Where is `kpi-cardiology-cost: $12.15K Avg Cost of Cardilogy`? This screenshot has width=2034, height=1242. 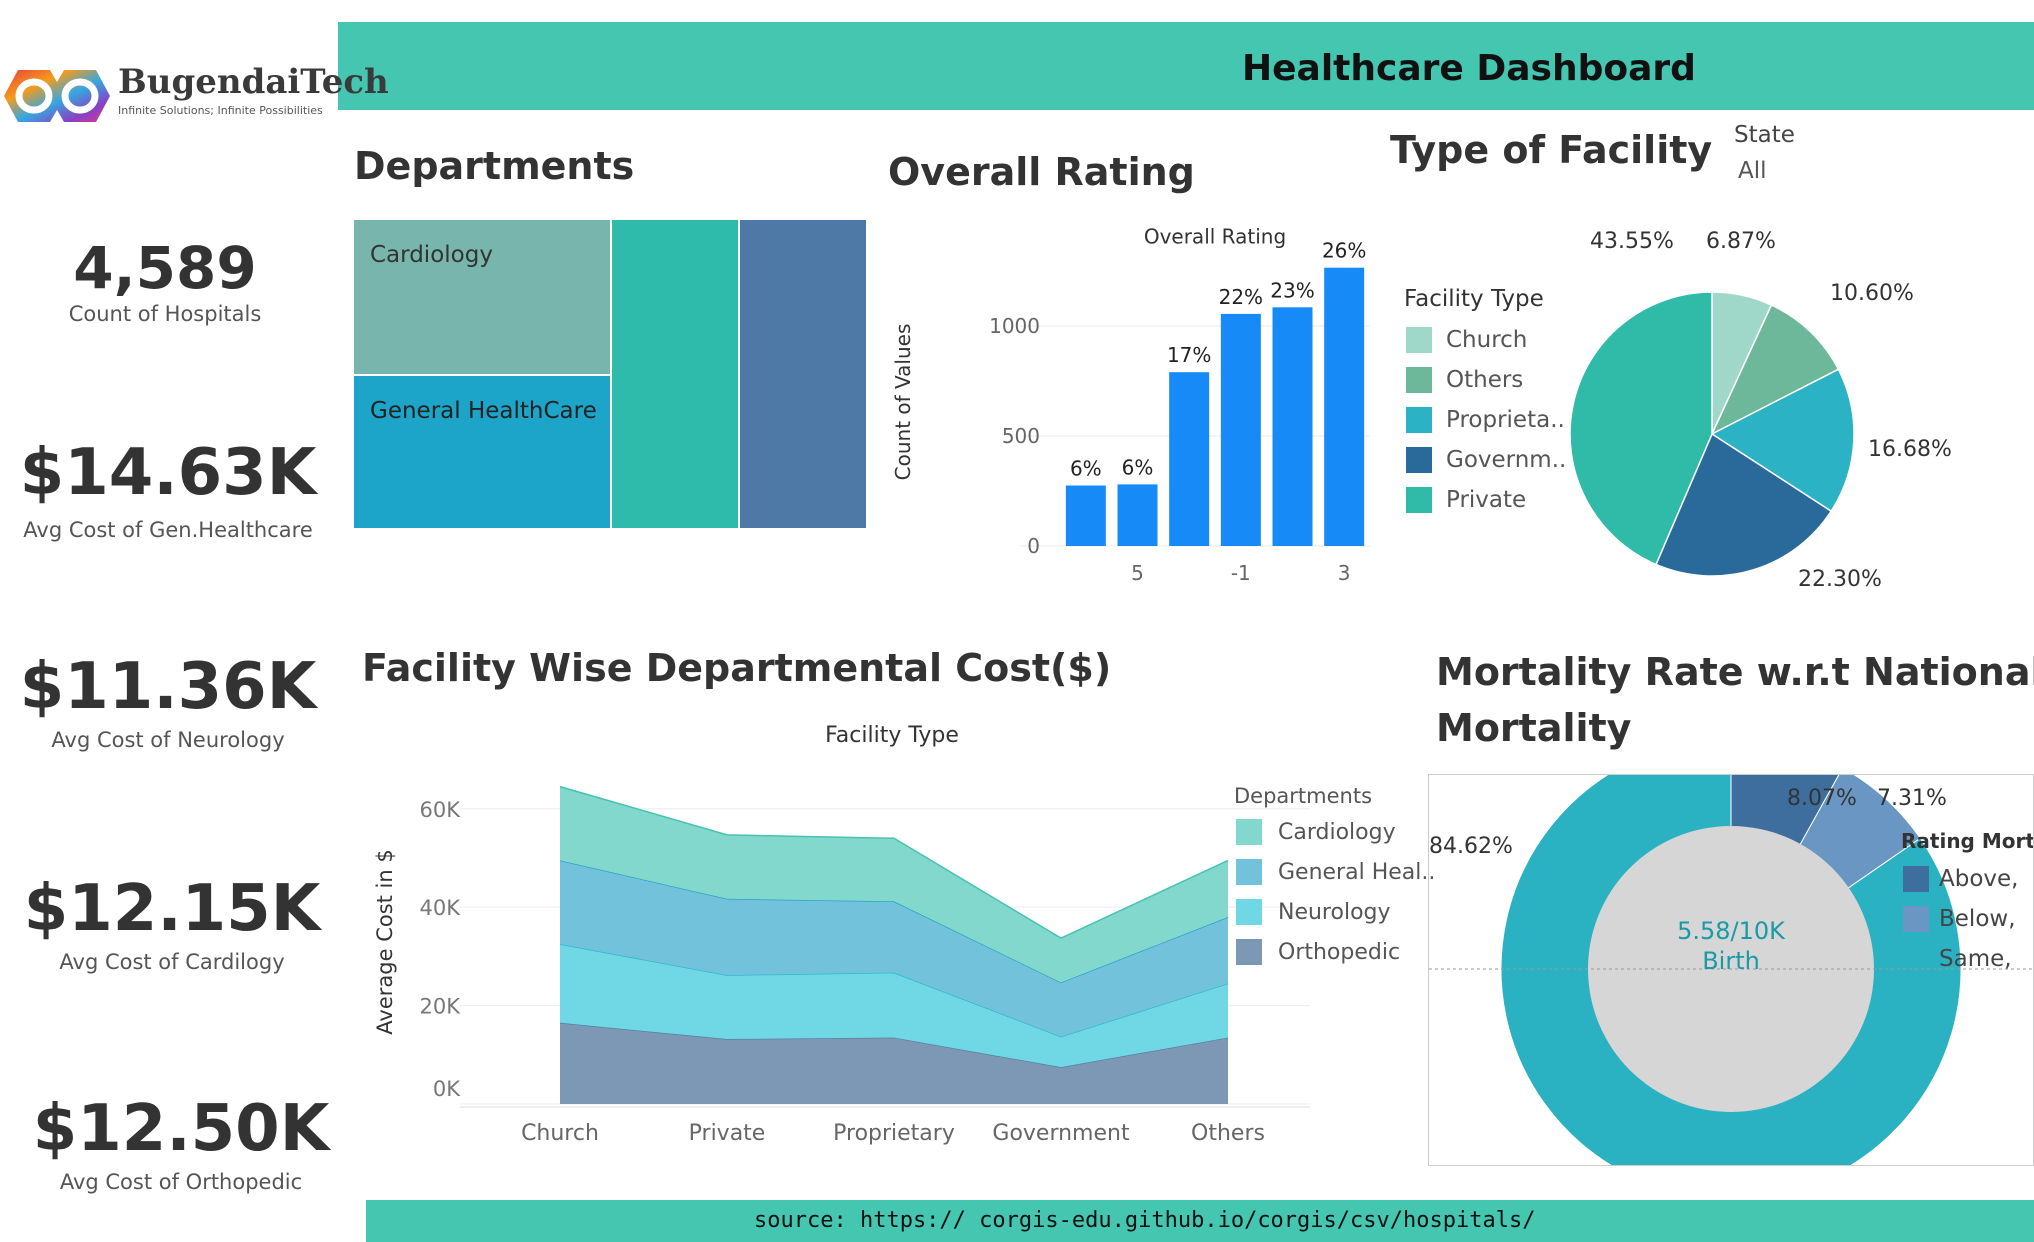
kpi-cardiology-cost: $12.15K Avg Cost of Cardilogy is located at coordinates (172, 923).